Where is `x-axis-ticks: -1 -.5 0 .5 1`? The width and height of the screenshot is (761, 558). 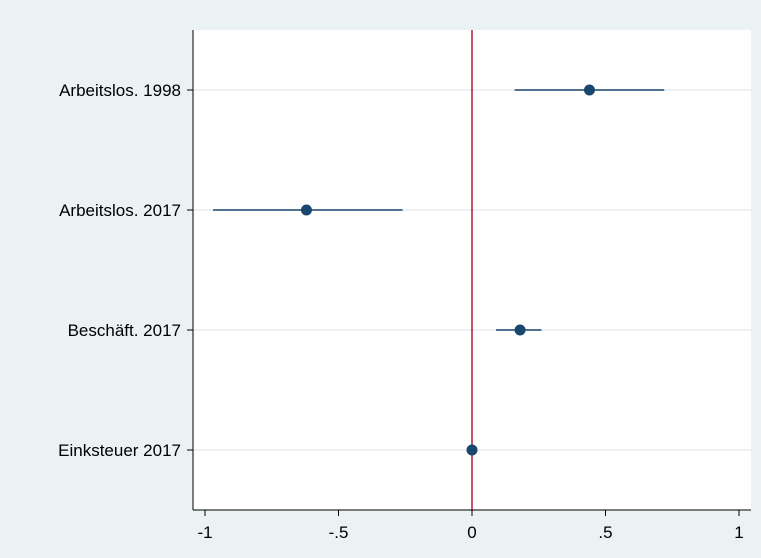
x-axis-ticks: -1 -.5 0 .5 1 is located at coordinates (470, 526).